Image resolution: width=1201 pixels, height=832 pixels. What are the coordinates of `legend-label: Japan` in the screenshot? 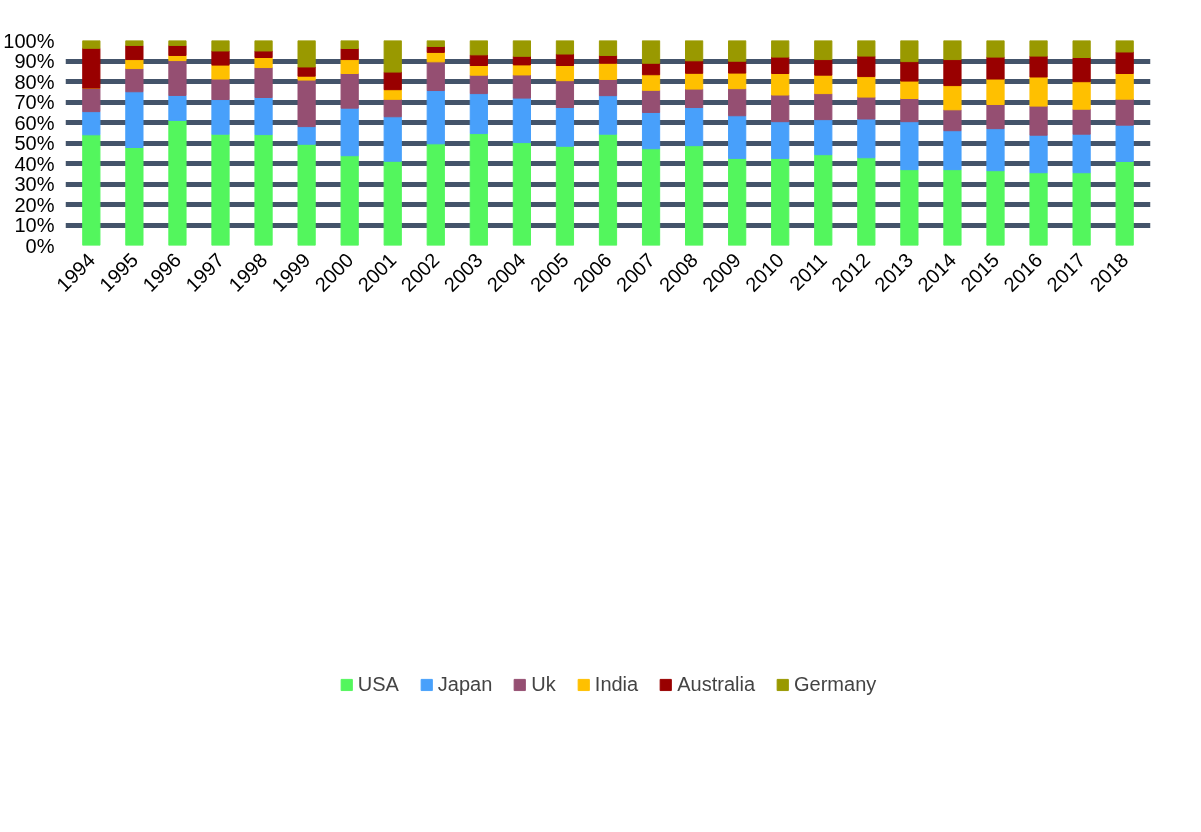 It's located at (465, 684).